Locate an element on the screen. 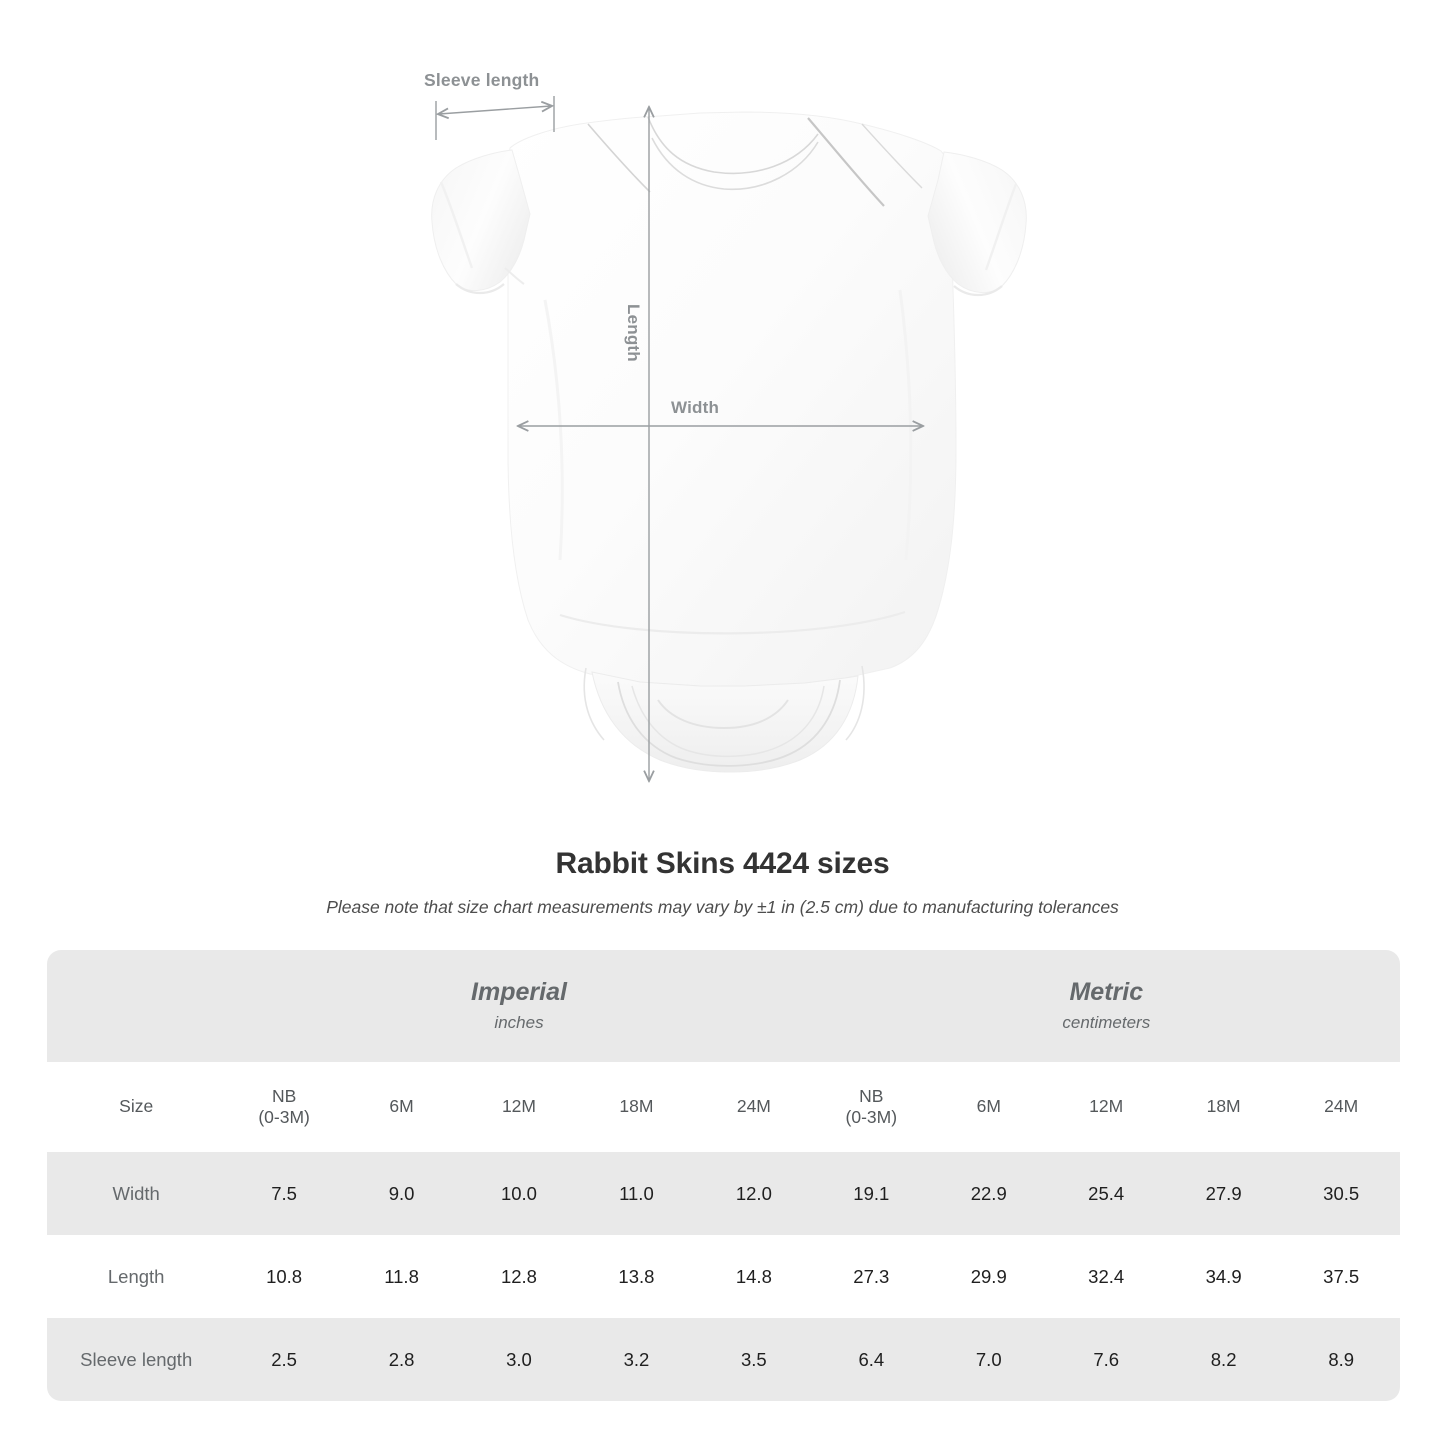 The height and width of the screenshot is (1445, 1445). sleeve-length-label: Sleeve length is located at coordinates (482, 80).